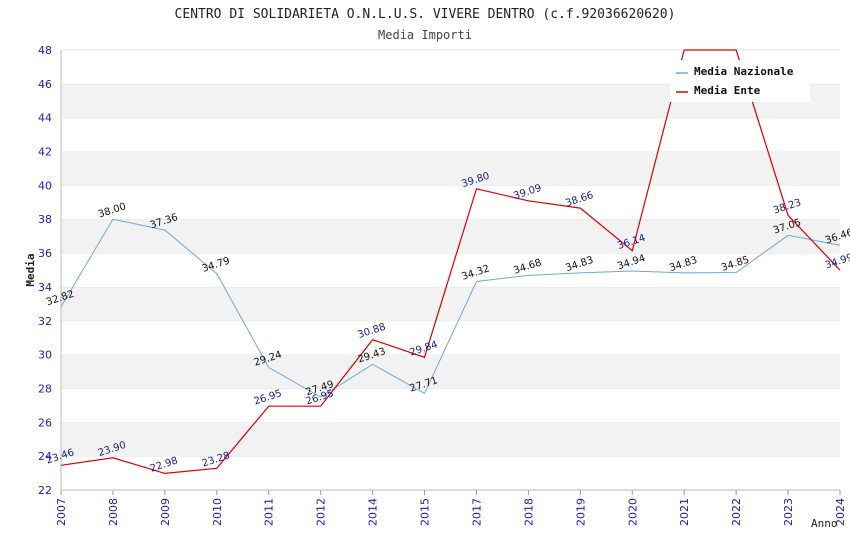 Image resolution: width=850 pixels, height=550 pixels. Describe the element at coordinates (45, 118) in the screenshot. I see `y-tick-label: 44` at that location.